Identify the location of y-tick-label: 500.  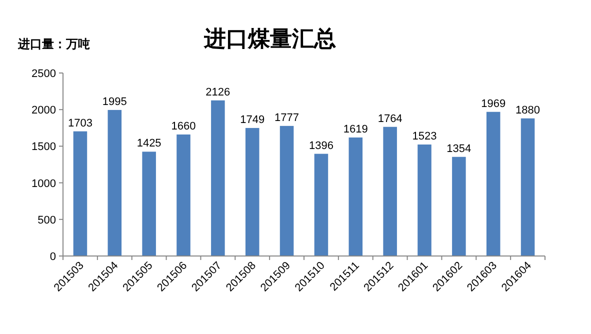
(47, 220).